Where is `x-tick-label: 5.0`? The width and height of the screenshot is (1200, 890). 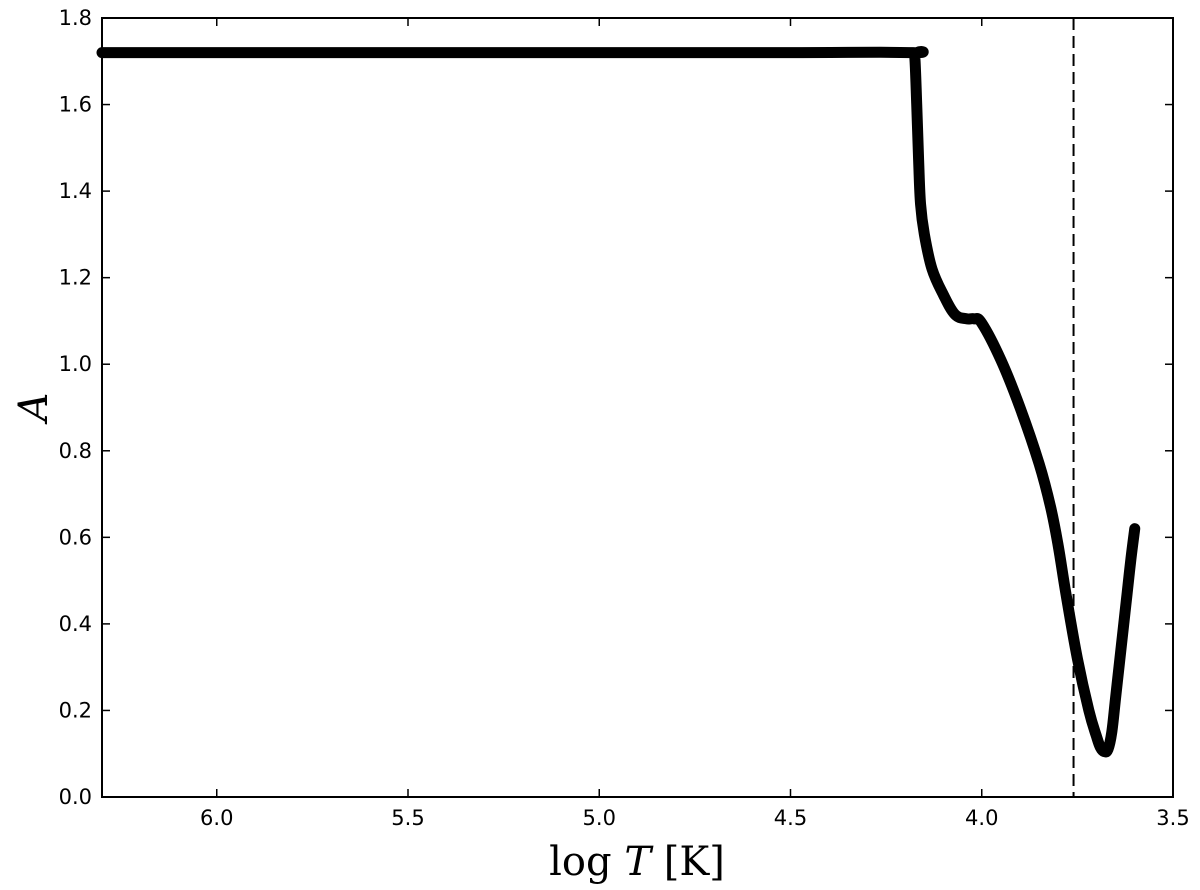
x-tick-label: 5.0 is located at coordinates (599, 818).